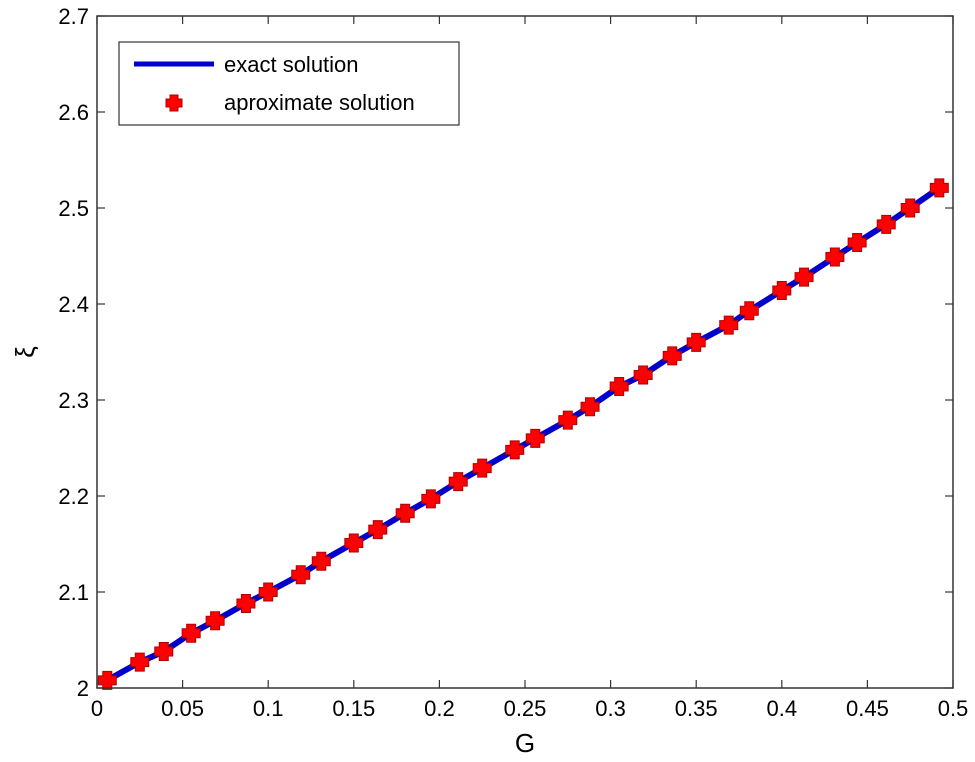  What do you see at coordinates (268, 708) in the screenshot?
I see `x-tick-label: 0.1` at bounding box center [268, 708].